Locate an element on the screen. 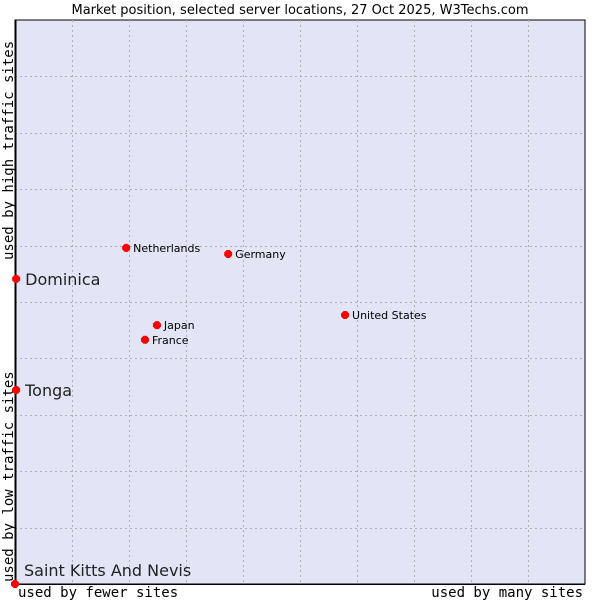 The image size is (600, 600). data-label: Saint Kitts And Nevis is located at coordinates (107, 570).